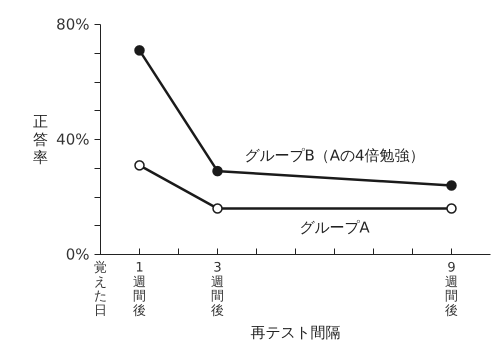 The height and width of the screenshot is (344, 500). Describe the element at coordinates (295, 332) in the screenshot. I see `x-axis-title: 再テスト間隔` at that location.